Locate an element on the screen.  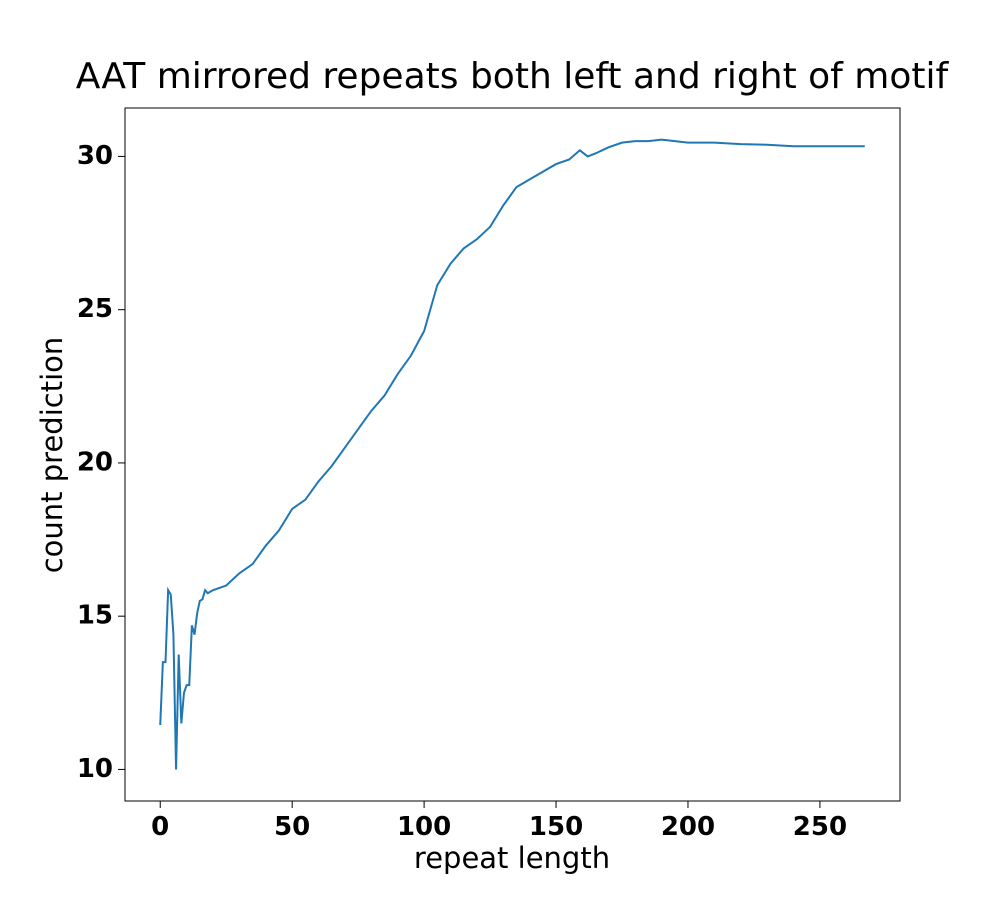
x-axis-label: repeat length is located at coordinates (512, 858).